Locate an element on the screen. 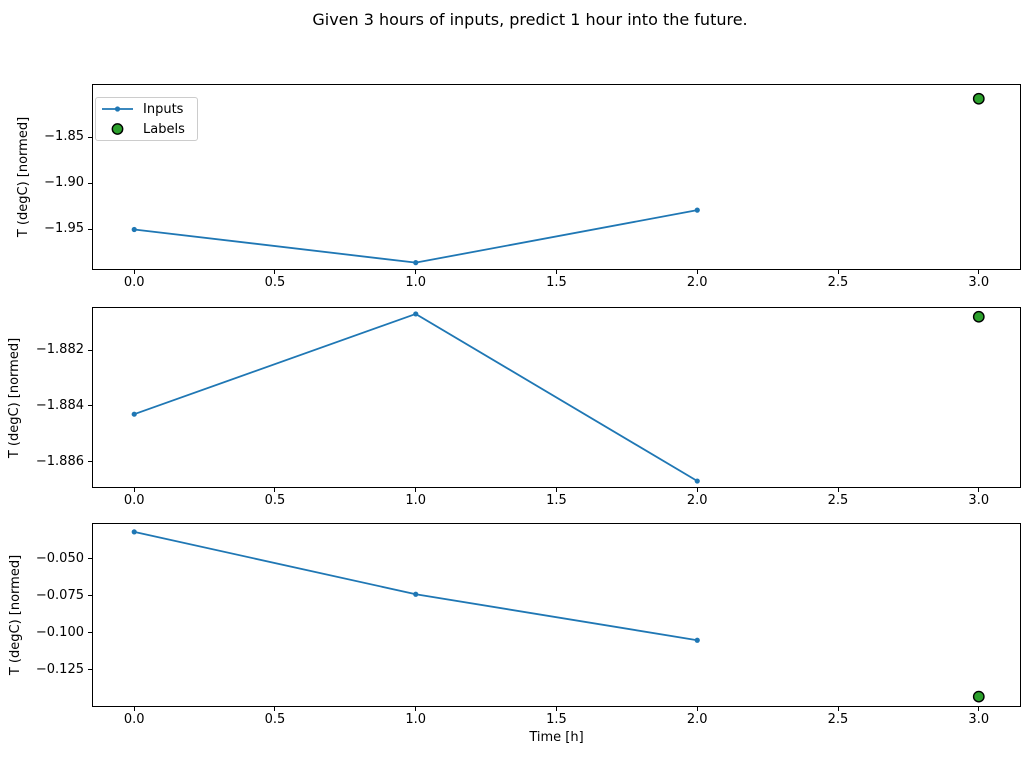  y-tick-label: −0.125 is located at coordinates (59, 669).